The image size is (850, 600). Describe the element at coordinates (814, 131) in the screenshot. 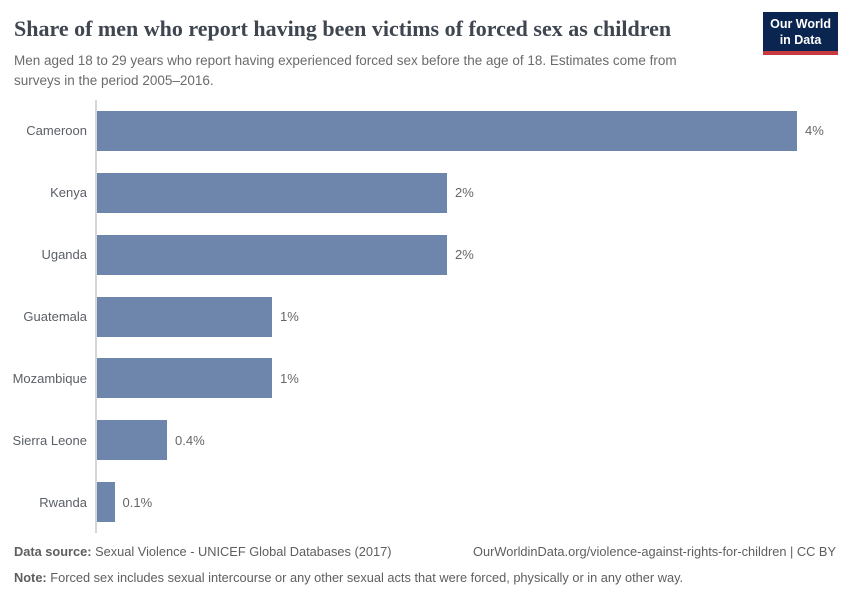

I see `value-label: 4%` at that location.